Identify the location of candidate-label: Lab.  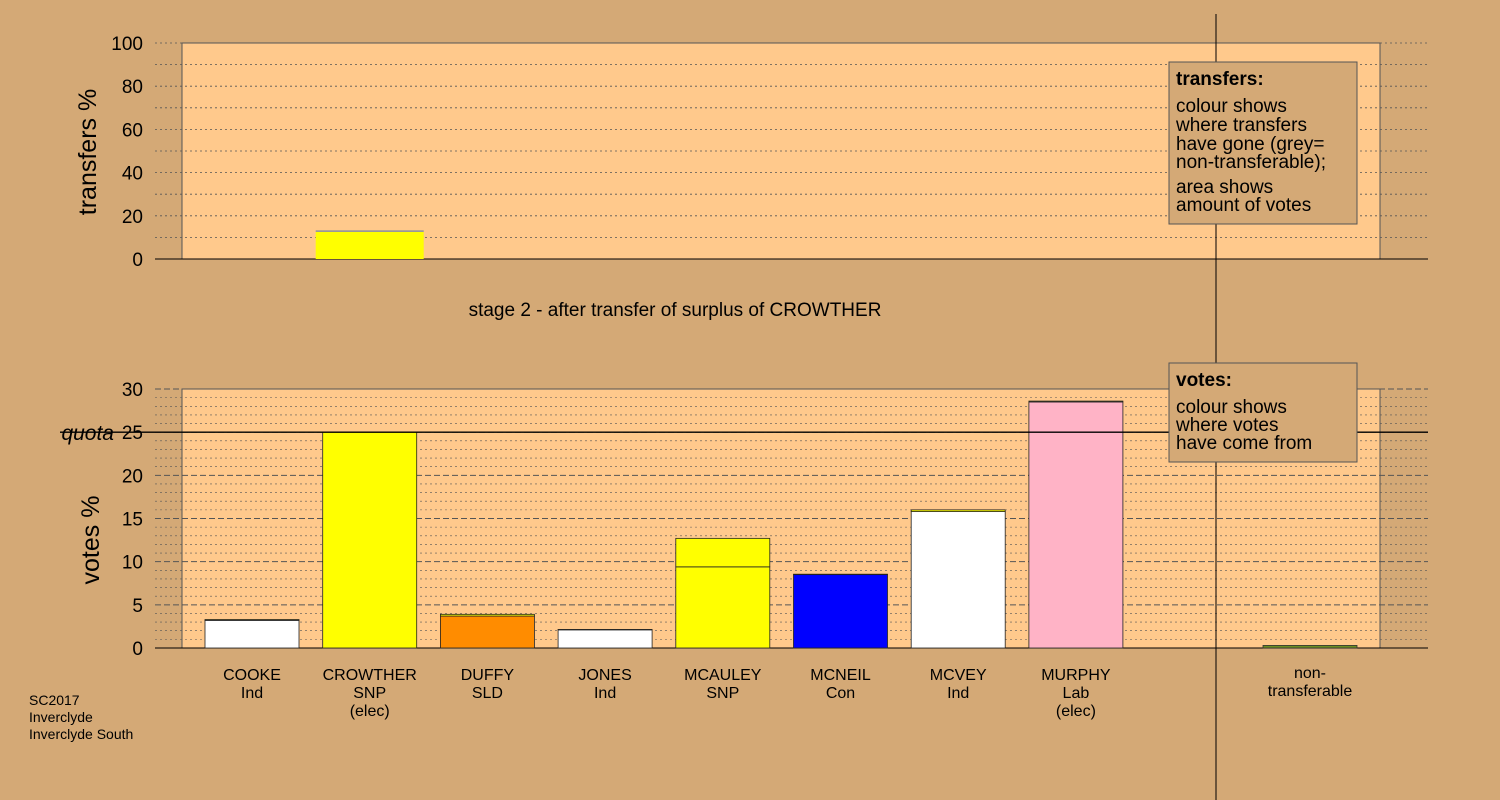
(1076, 693).